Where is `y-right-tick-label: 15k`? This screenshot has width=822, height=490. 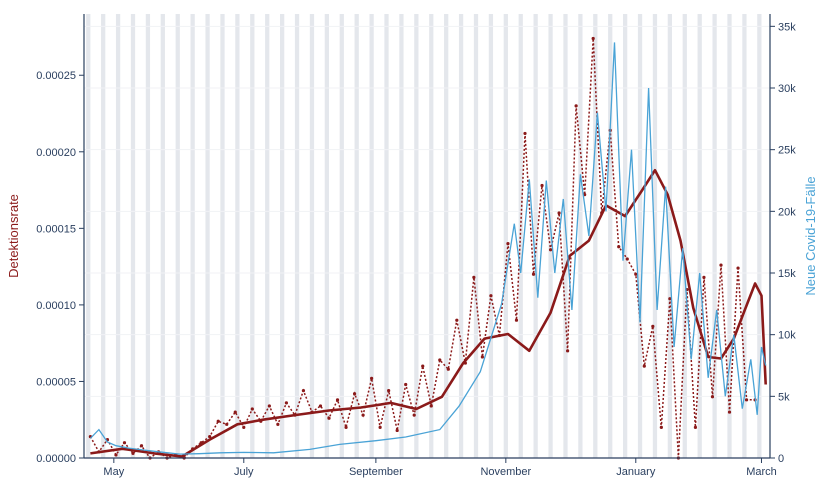 y-right-tick-label: 15k is located at coordinates (787, 274).